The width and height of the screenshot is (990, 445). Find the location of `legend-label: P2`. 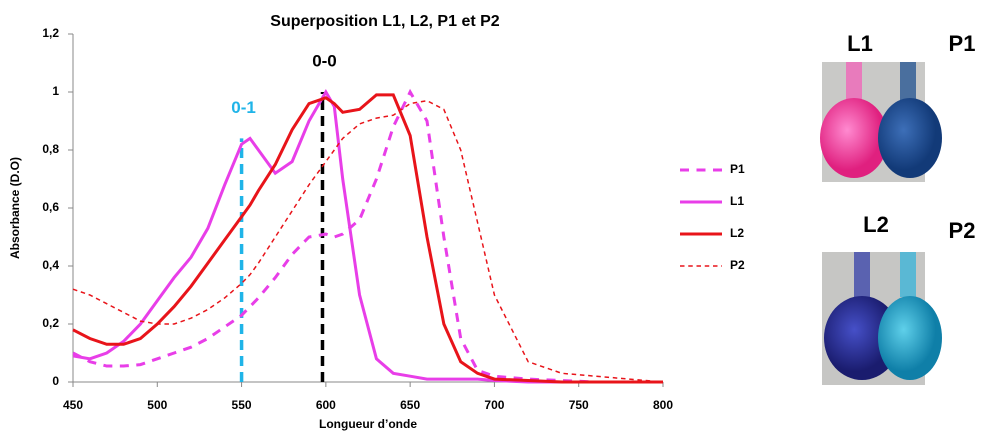

legend-label: P2 is located at coordinates (737, 265).